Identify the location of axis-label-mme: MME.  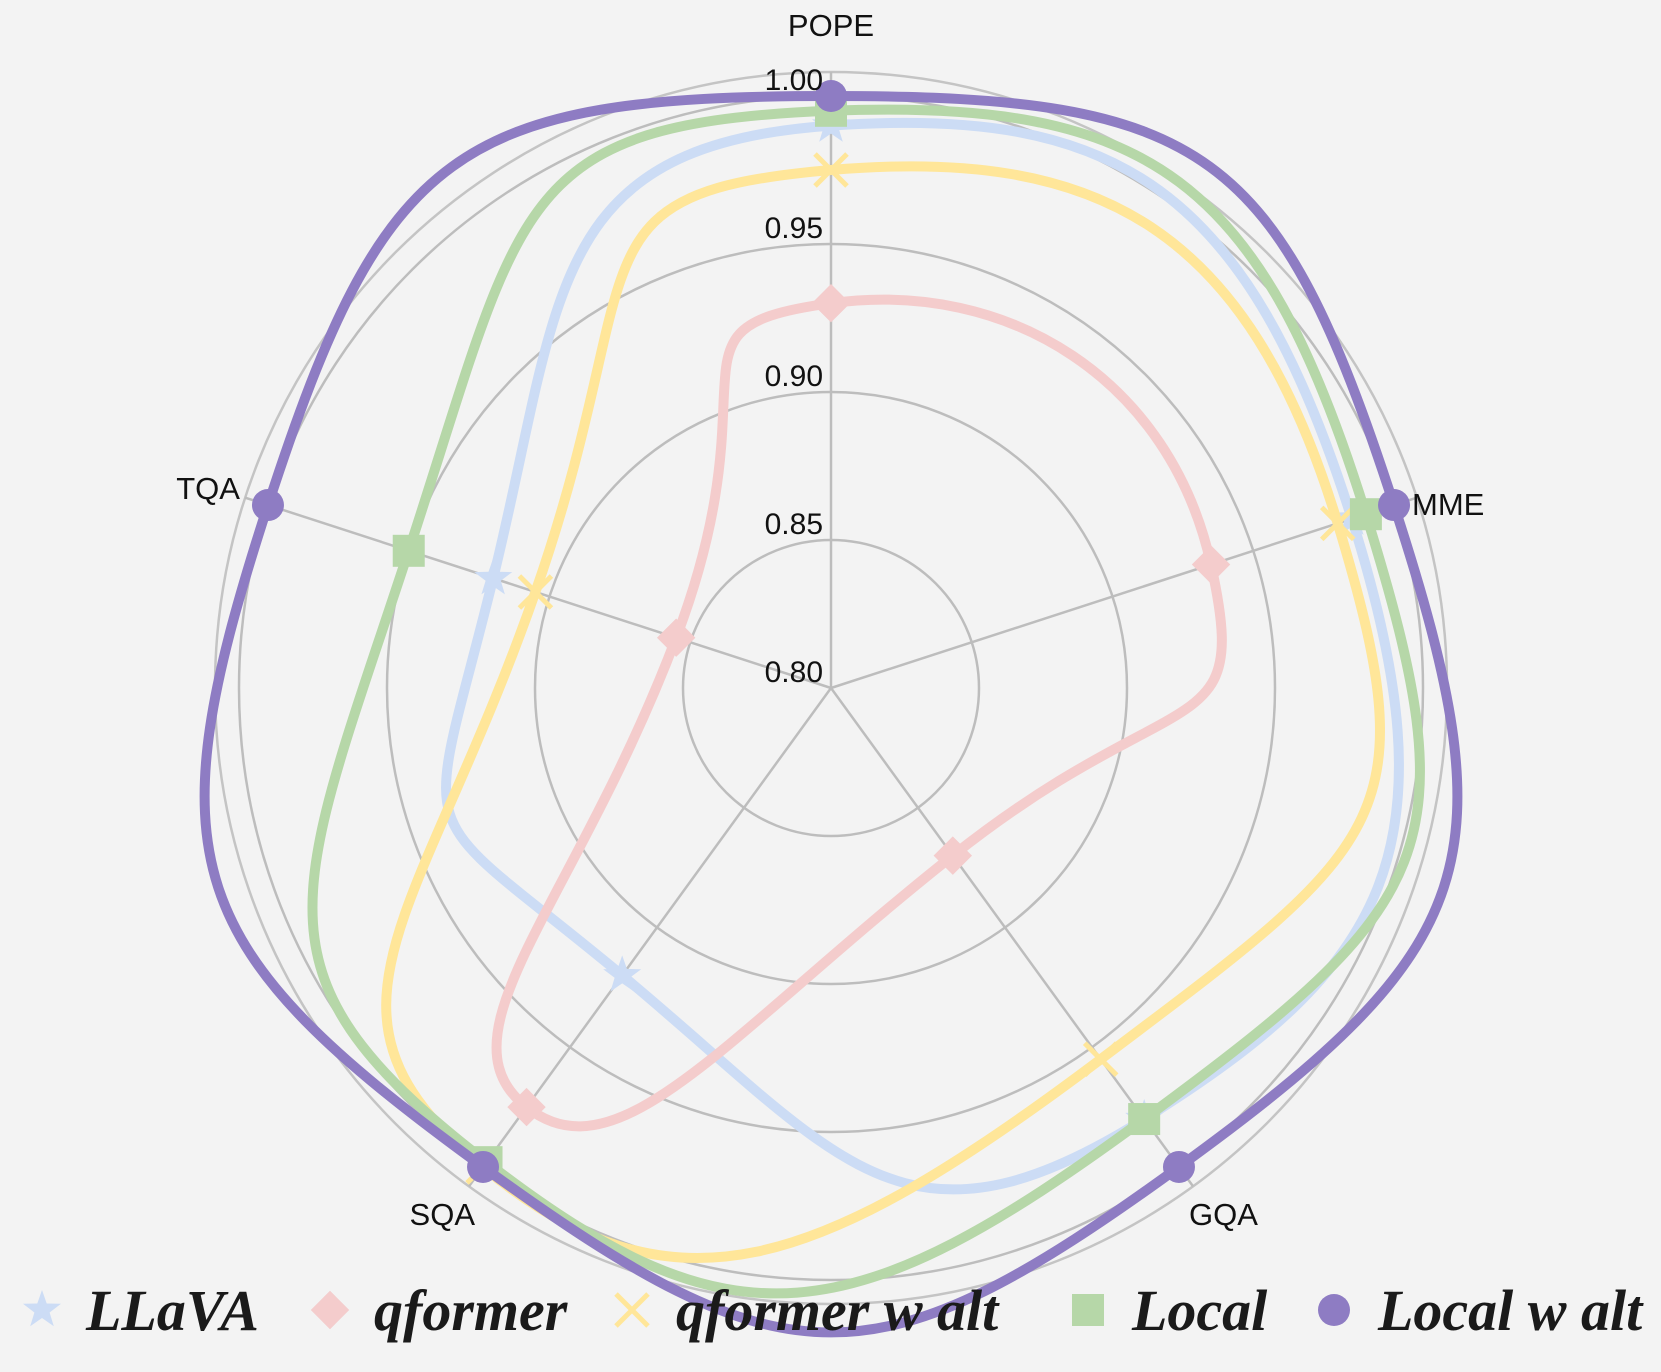
(1448, 504).